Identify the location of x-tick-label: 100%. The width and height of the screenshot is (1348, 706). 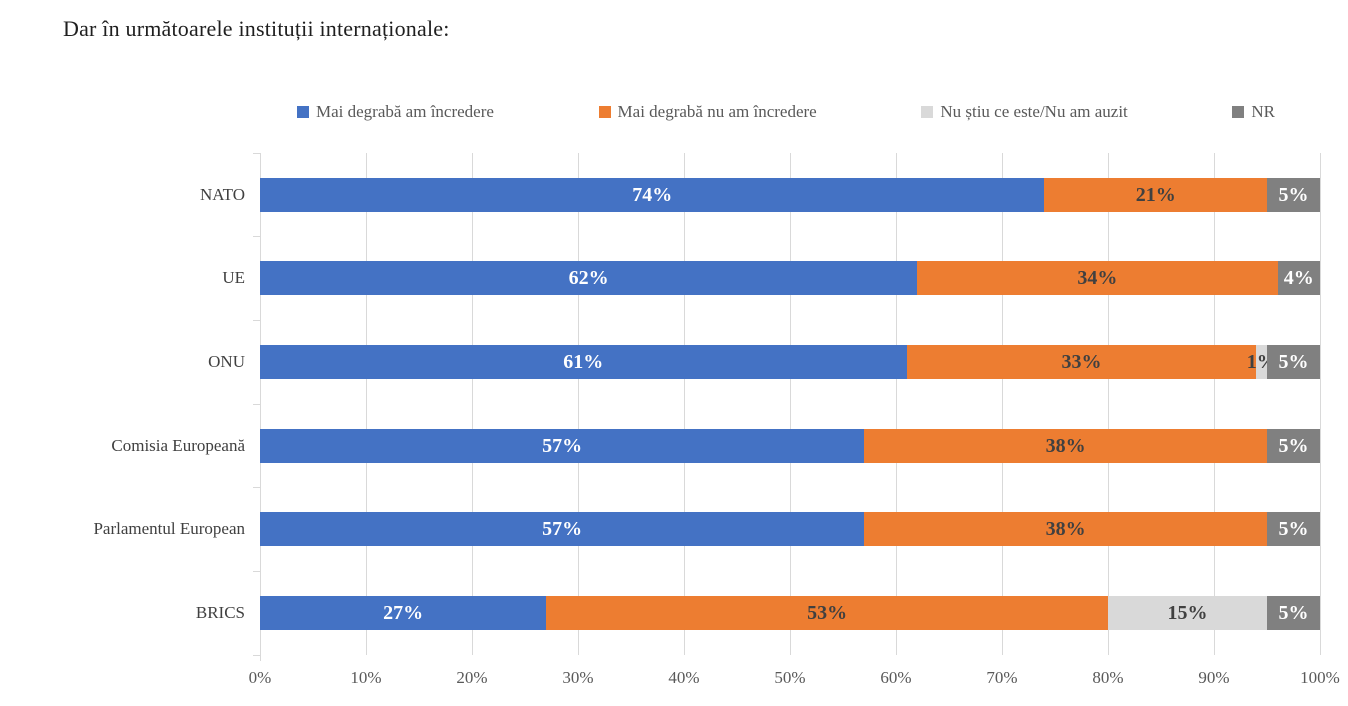
(1320, 677).